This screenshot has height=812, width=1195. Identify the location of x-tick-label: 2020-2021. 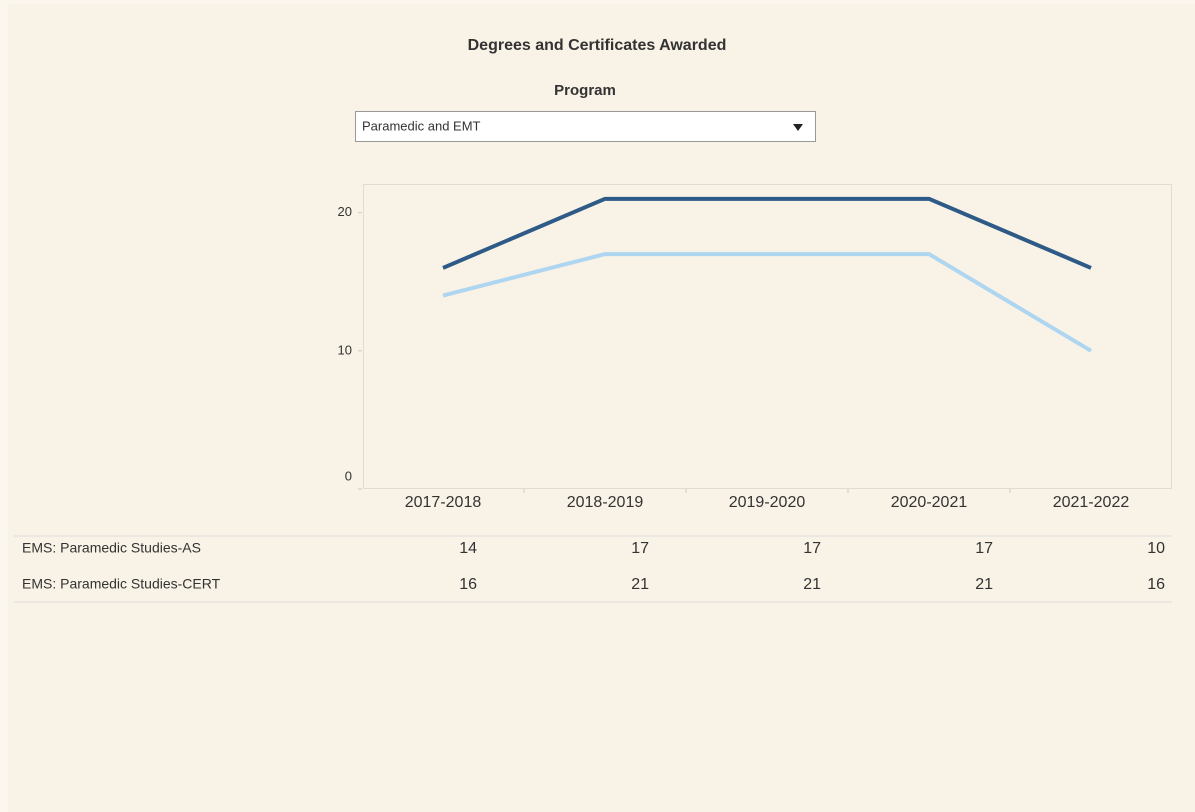
(929, 502).